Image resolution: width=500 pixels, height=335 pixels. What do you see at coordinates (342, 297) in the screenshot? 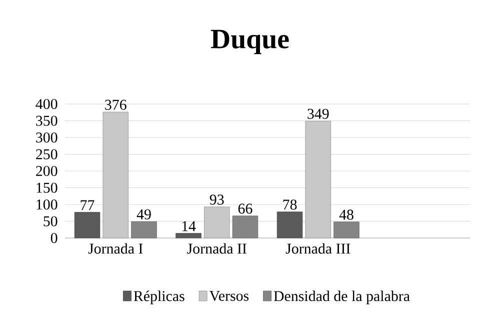
I see `legend-label: Densidad de la palabra` at bounding box center [342, 297].